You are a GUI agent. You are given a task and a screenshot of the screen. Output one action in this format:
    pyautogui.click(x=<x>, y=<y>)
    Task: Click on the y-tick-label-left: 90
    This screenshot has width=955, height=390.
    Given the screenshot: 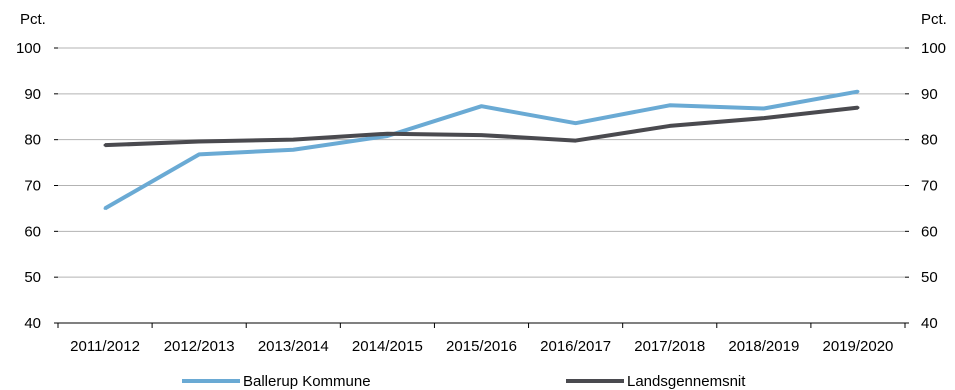 What is the action you would take?
    pyautogui.click(x=32, y=94)
    